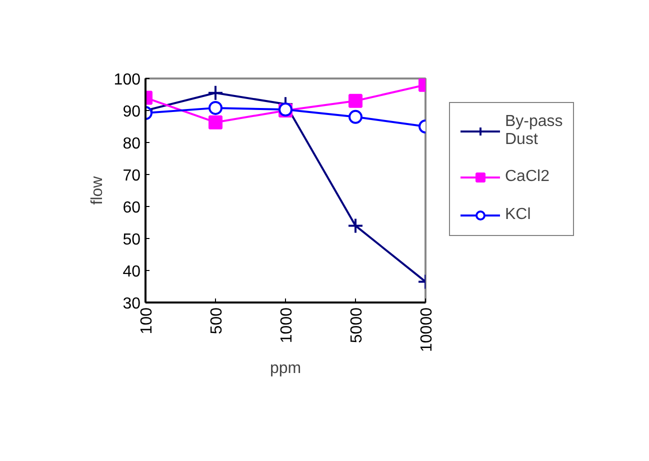  Describe the element at coordinates (518, 215) in the screenshot. I see `legend-label: KCl` at that location.